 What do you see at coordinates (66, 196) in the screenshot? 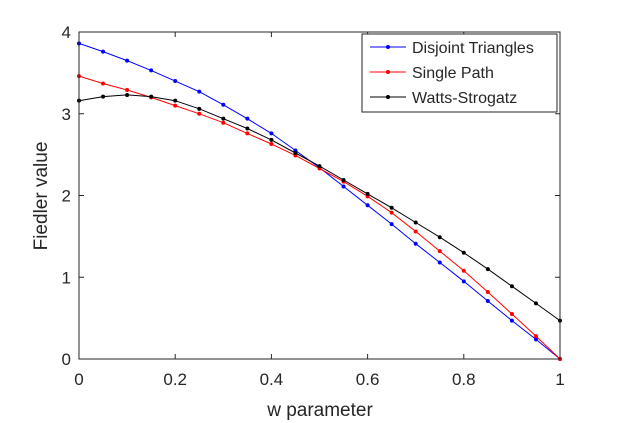
I see `y-tick-label-2: 2` at bounding box center [66, 196].